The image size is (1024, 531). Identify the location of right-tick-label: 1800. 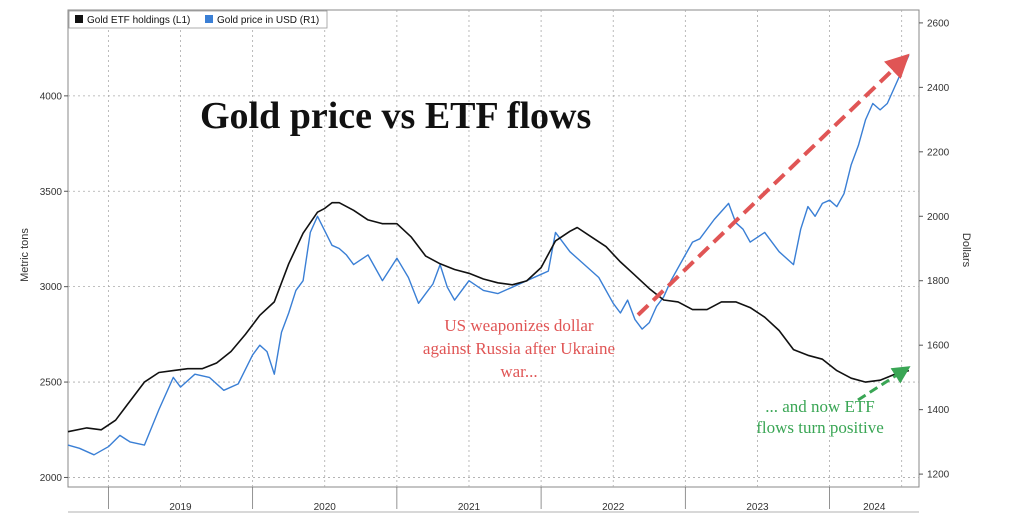
(938, 281).